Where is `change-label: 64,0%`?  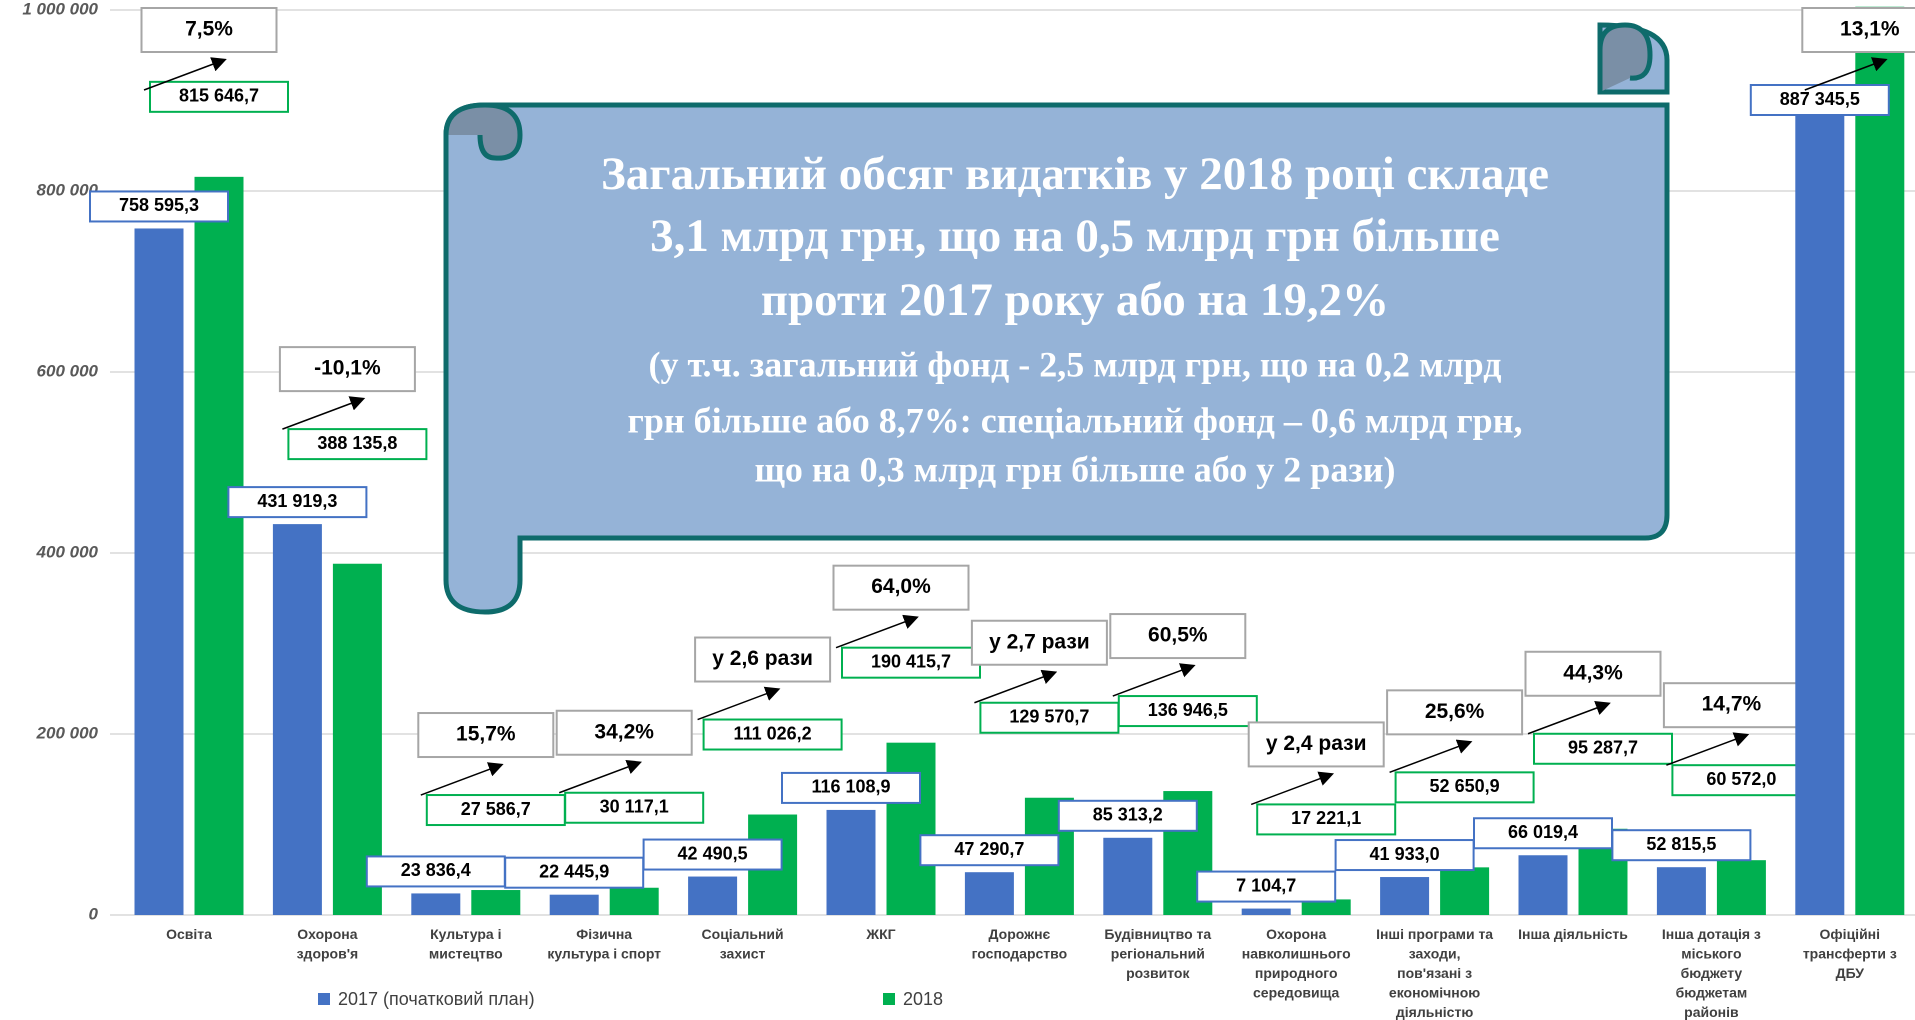 change-label: 64,0% is located at coordinates (901, 586).